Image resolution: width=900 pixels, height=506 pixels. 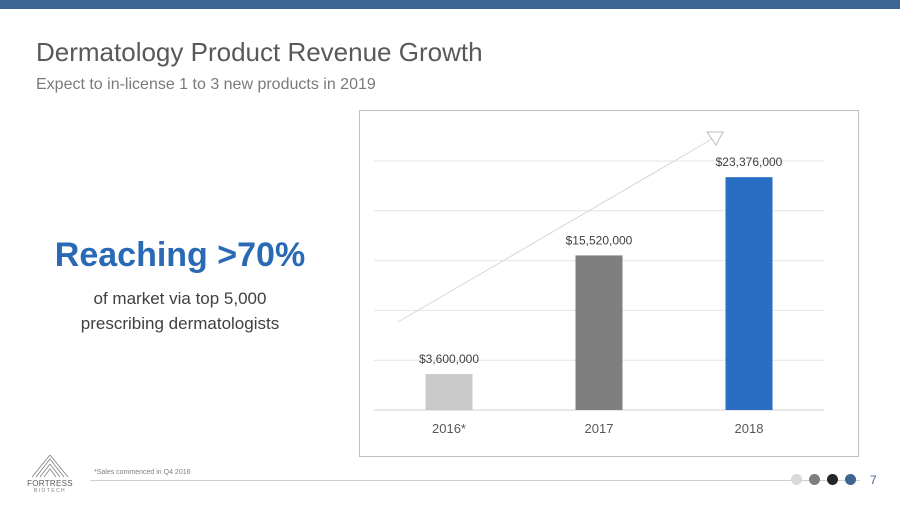 I want to click on fortress-logo-icon, so click(x=50, y=466).